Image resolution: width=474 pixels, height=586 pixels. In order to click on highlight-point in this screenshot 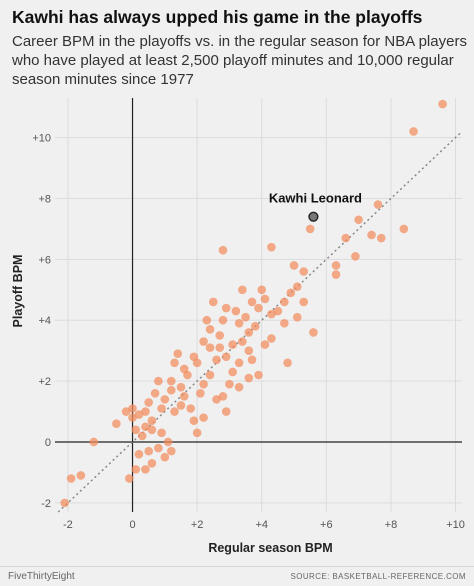, I will do `click(313, 216)`.